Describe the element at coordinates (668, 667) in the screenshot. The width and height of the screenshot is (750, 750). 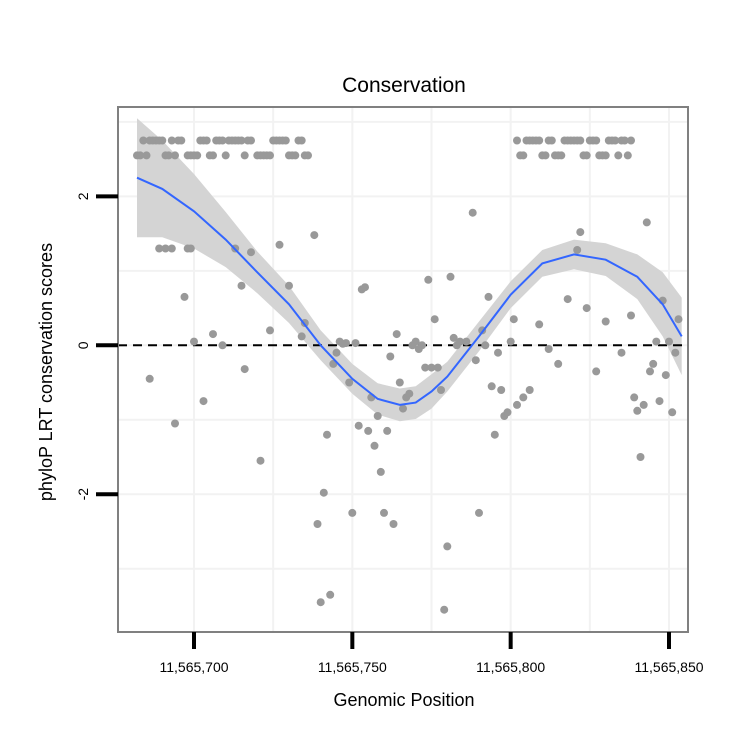
I see `x-tick-label: 11,565,850` at that location.